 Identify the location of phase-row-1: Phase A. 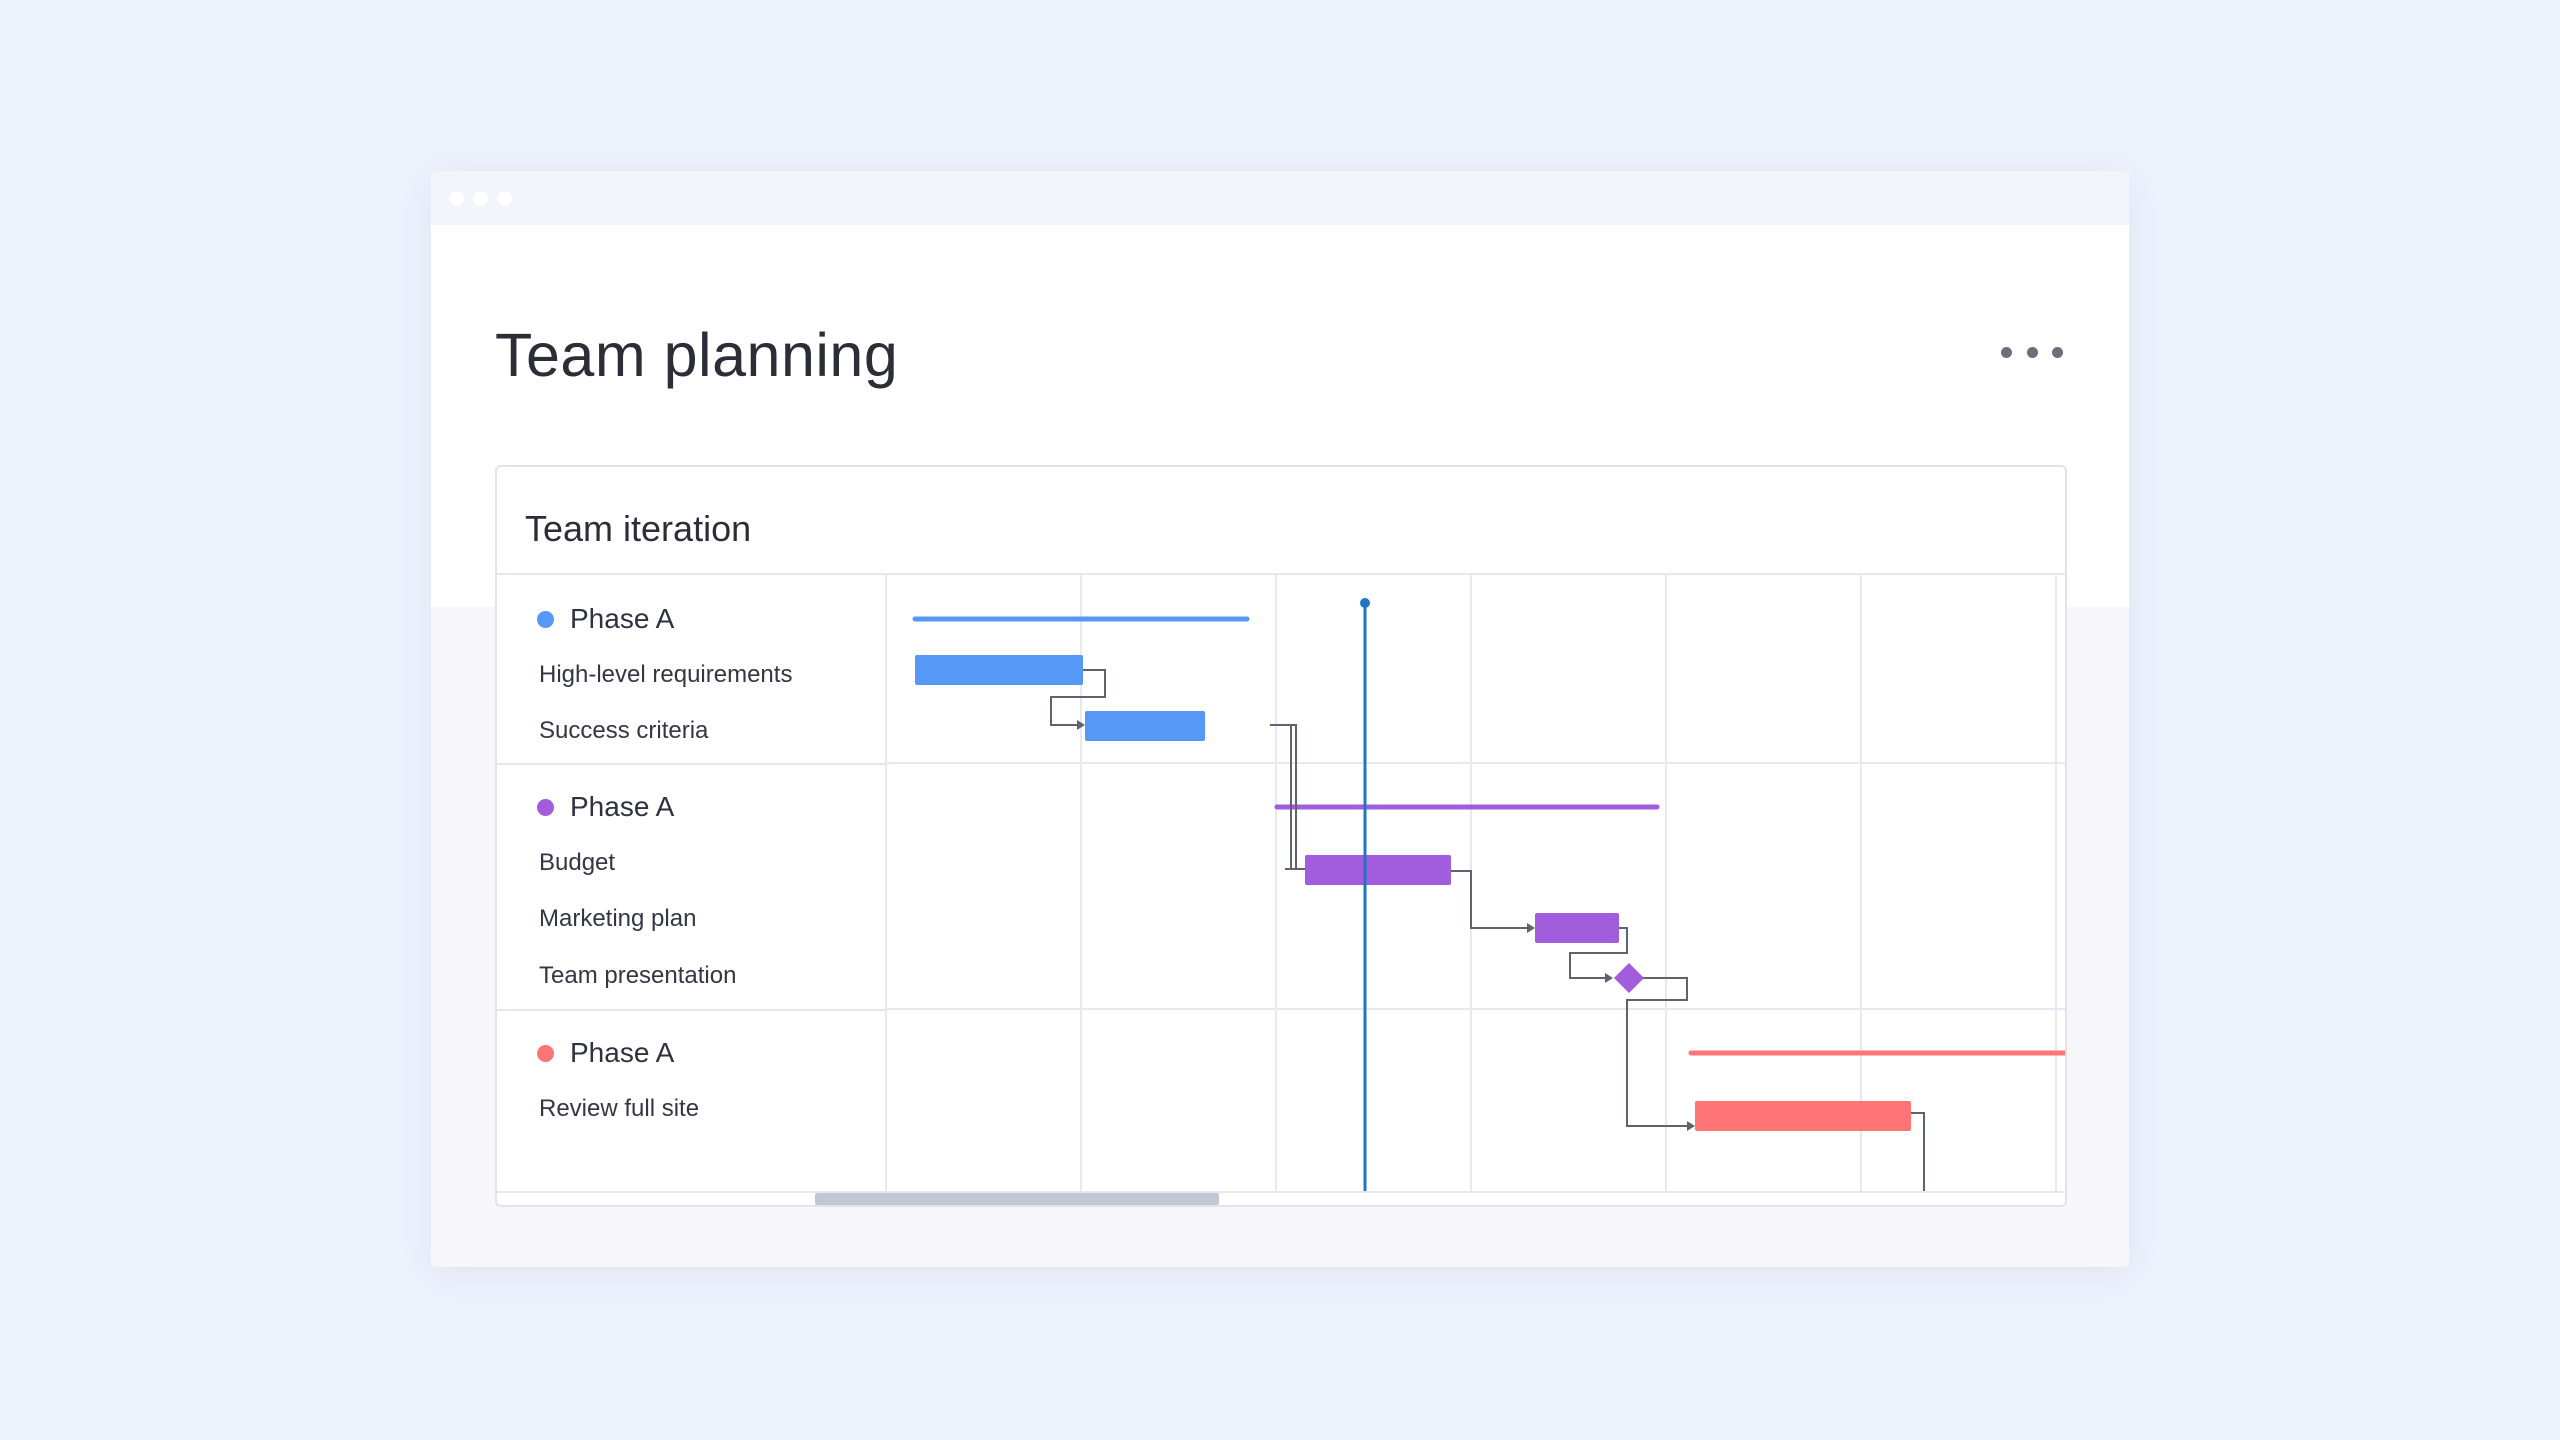
(605, 619).